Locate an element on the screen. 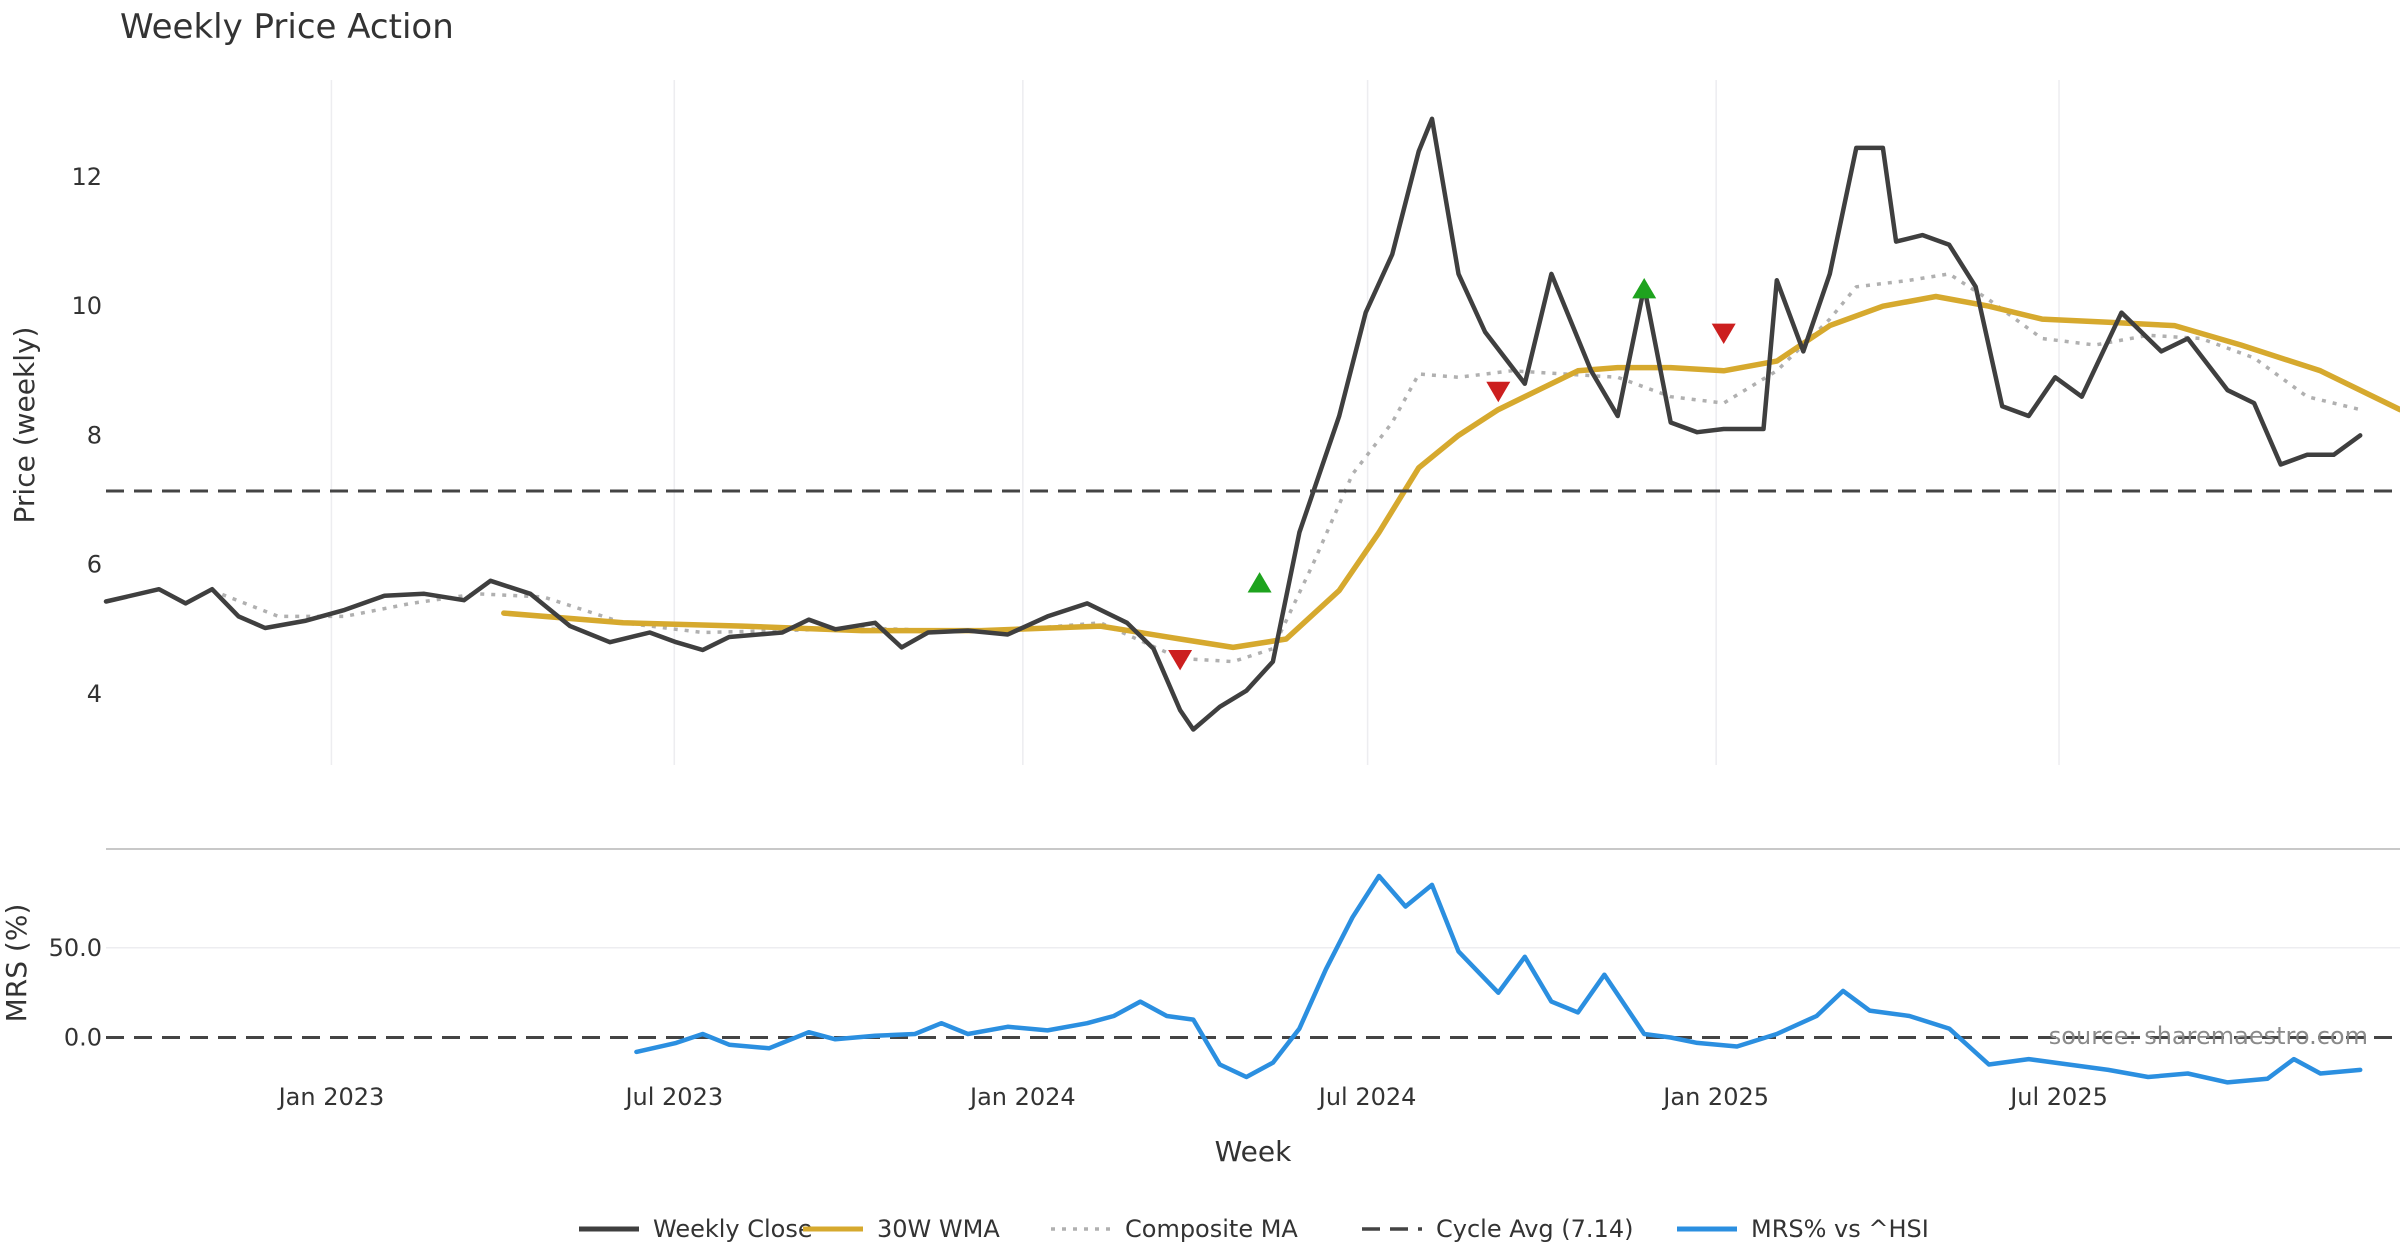 The height and width of the screenshot is (1260, 2400). mrs-y-tick-1: 50.0 is located at coordinates (75, 948).